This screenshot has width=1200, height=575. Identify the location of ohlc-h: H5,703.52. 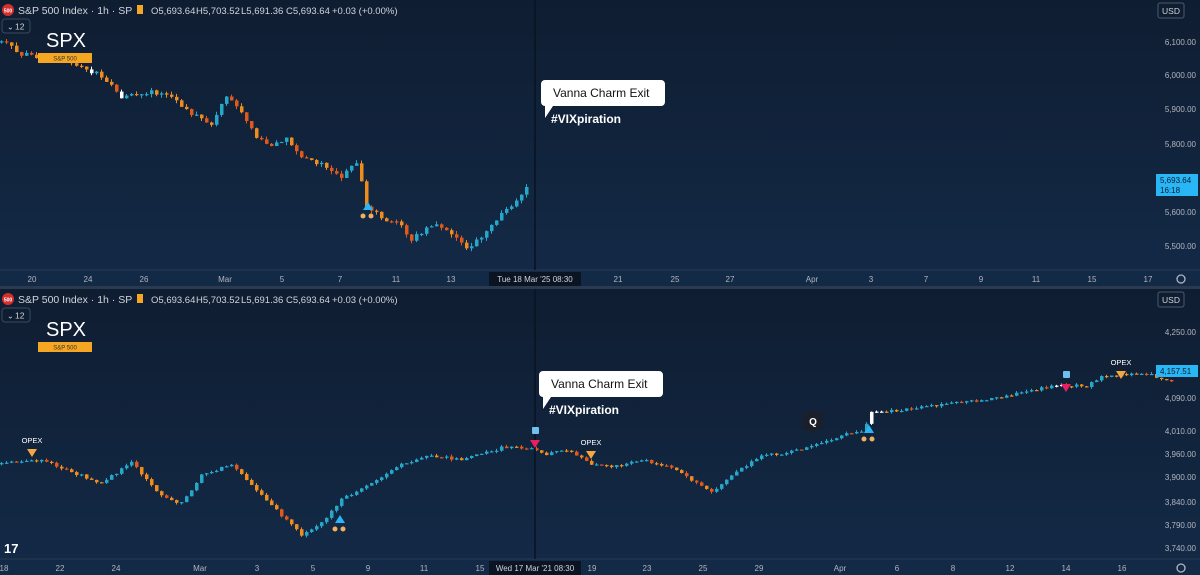
(218, 300).